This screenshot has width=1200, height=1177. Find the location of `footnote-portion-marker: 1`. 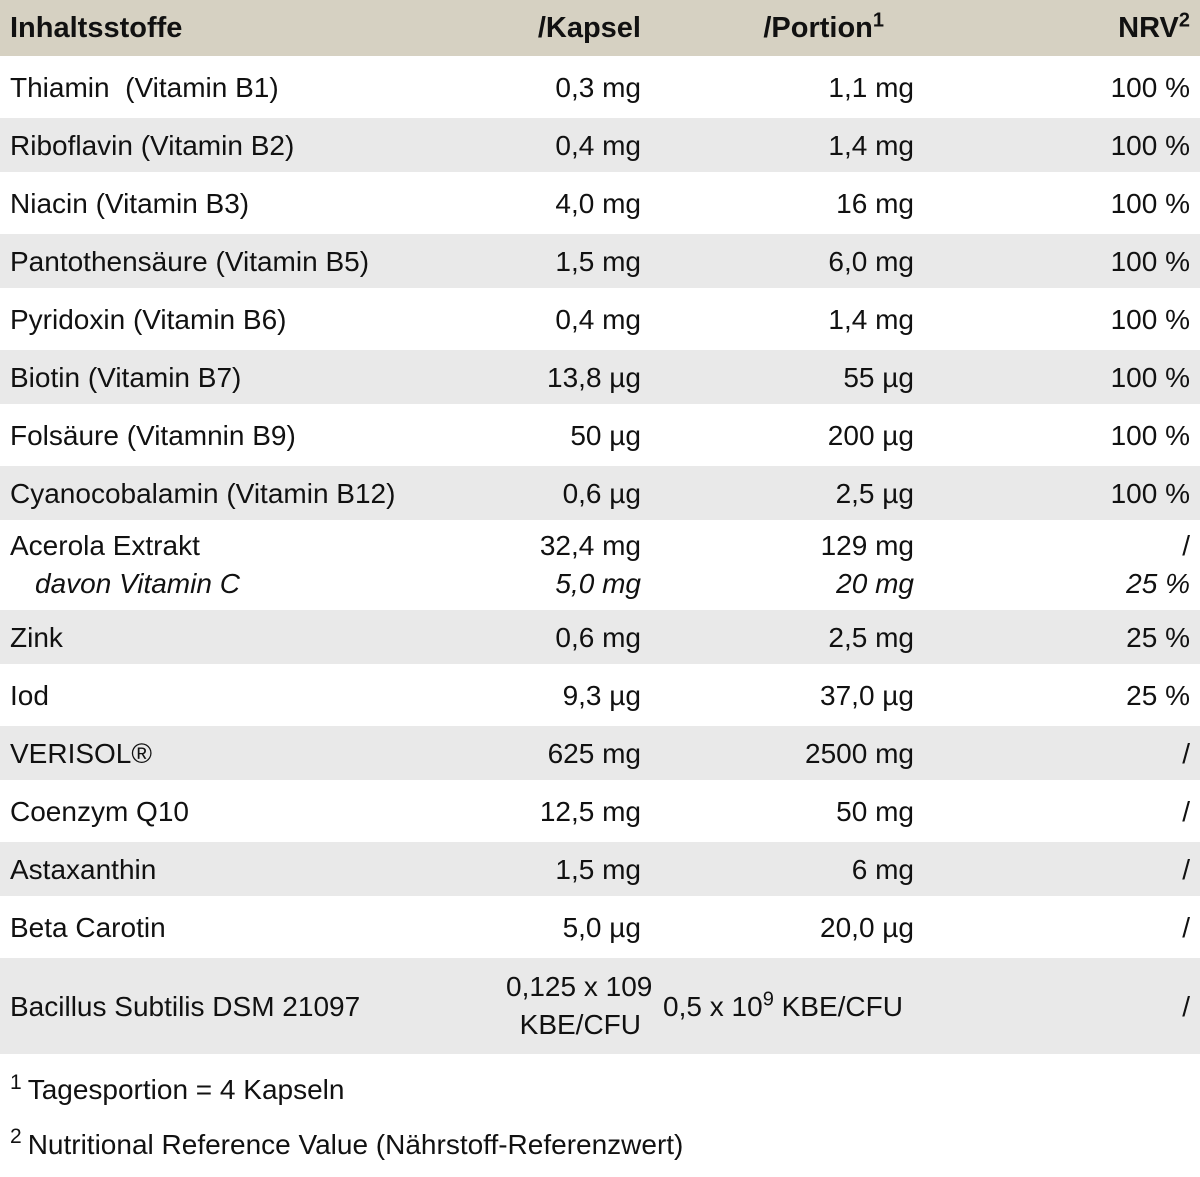

footnote-portion-marker: 1 is located at coordinates (16, 1082).